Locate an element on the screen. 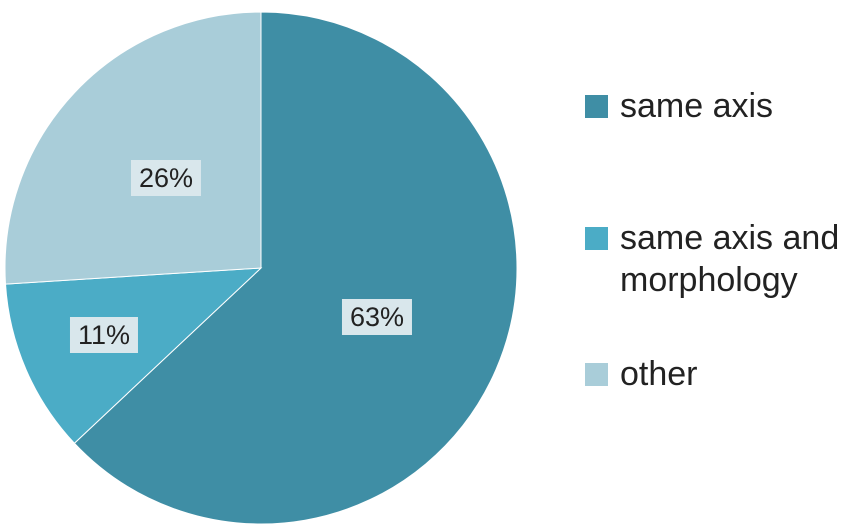 Image resolution: width=858 pixels, height=524 pixels. legend-item-same-axis-and-morphology: same axis and morphology is located at coordinates (720, 259).